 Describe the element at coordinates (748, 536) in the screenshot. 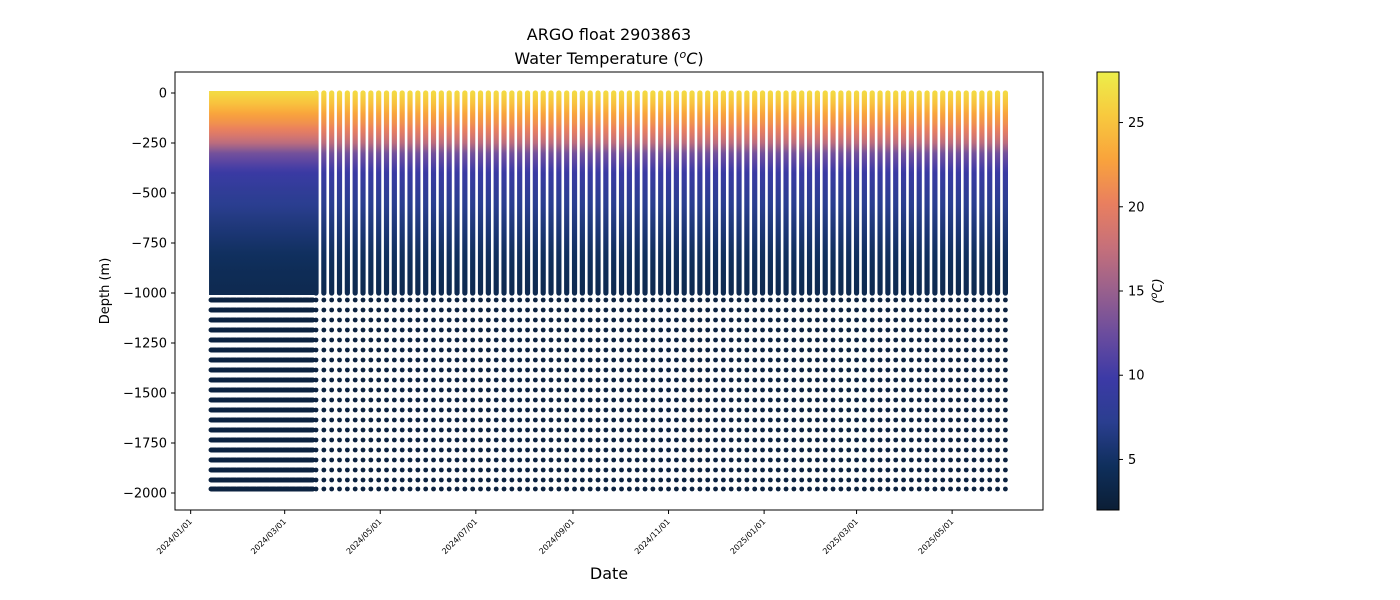

I see `x-tick-label: 2025/01/01` at that location.